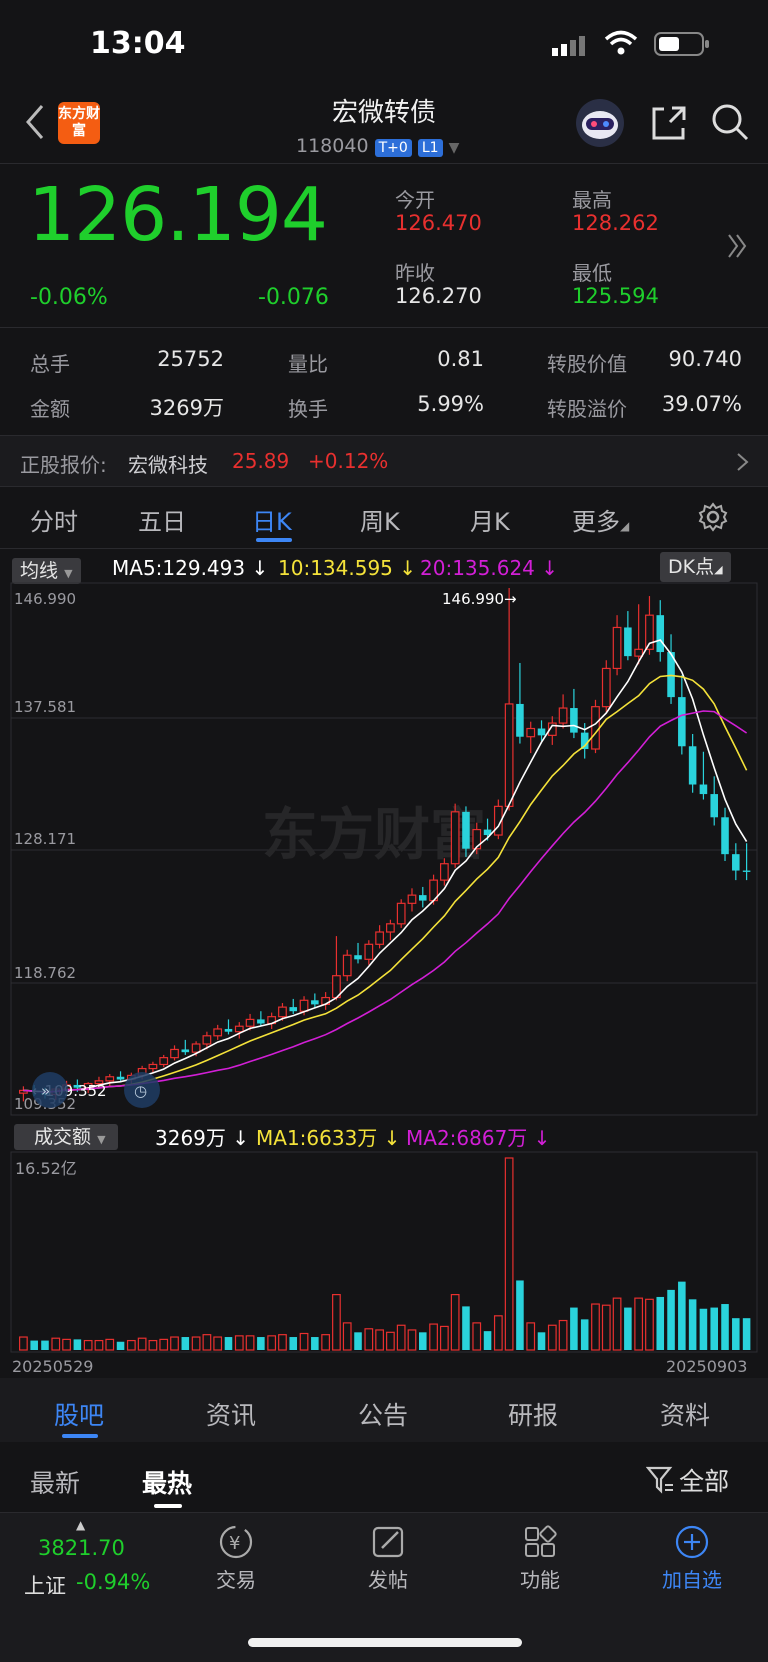 The height and width of the screenshot is (1662, 768). I want to click on prev-close-value: 126.270, so click(438, 296).